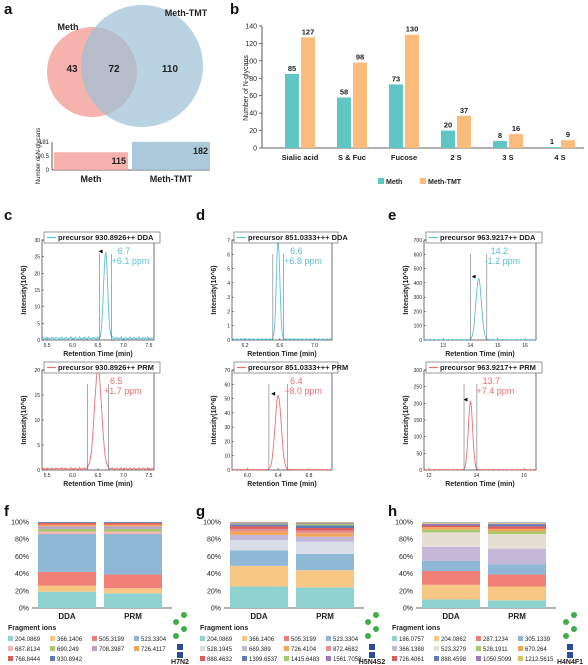 This screenshot has height=665, width=588. Describe the element at coordinates (419, 454) in the screenshot. I see `e-prm-ytick-label: 50` at that location.